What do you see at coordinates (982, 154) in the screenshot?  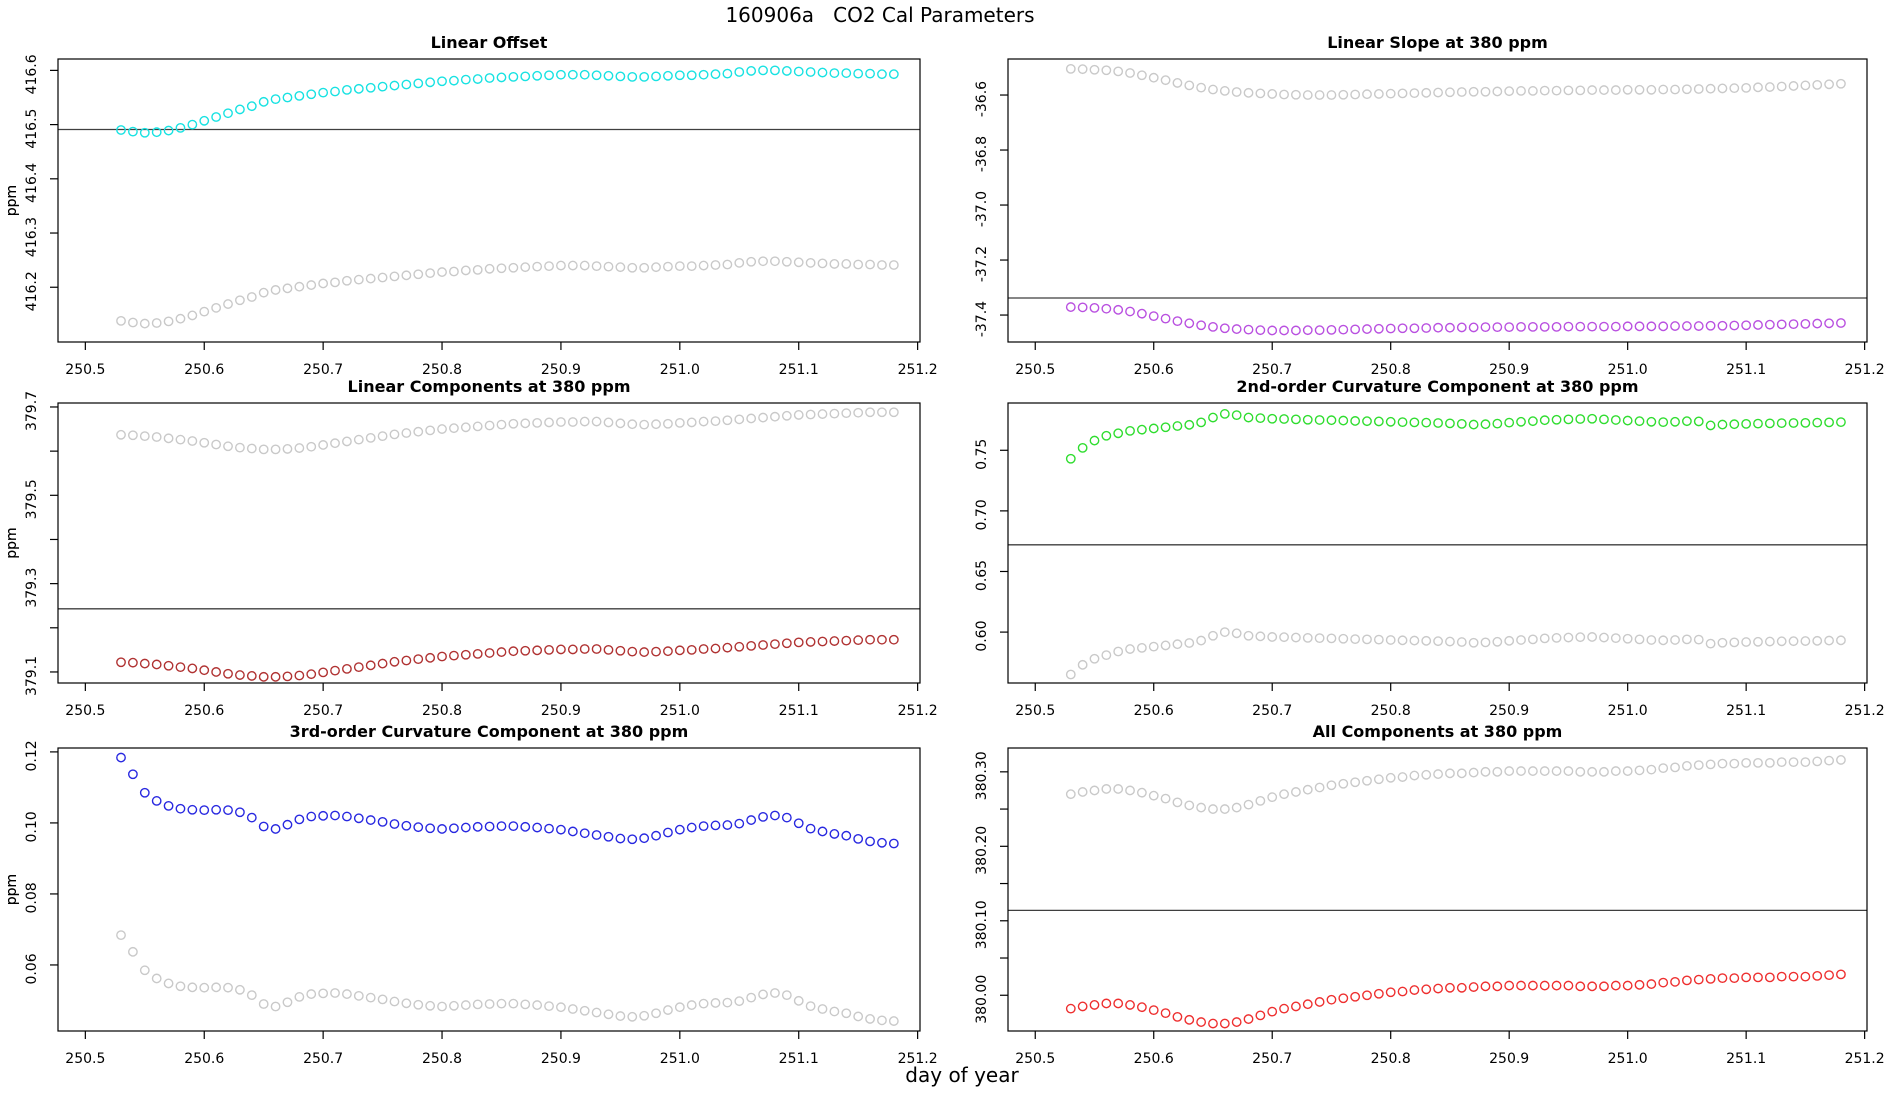 I see `y-tick-label: -36.8` at bounding box center [982, 154].